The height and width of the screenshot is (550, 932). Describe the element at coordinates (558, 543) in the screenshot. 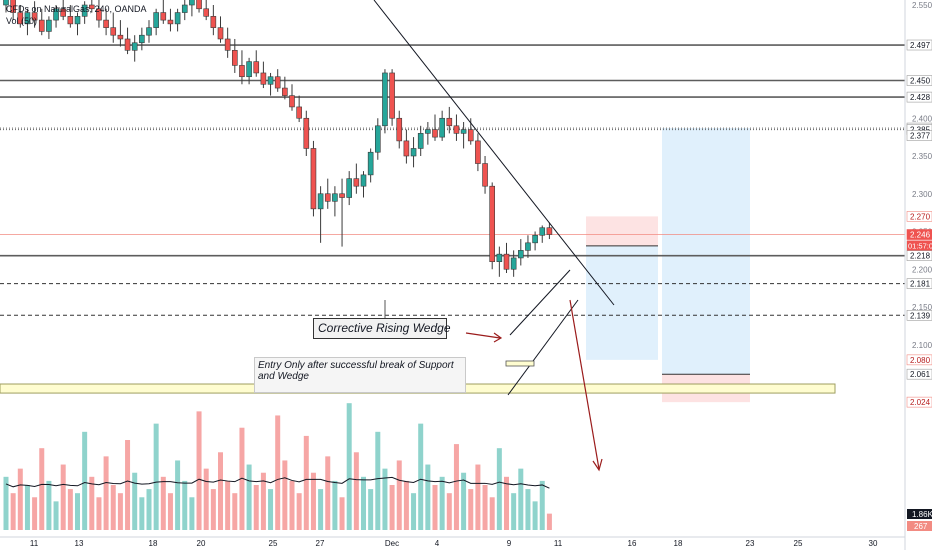

I see `time-tick: 11` at that location.